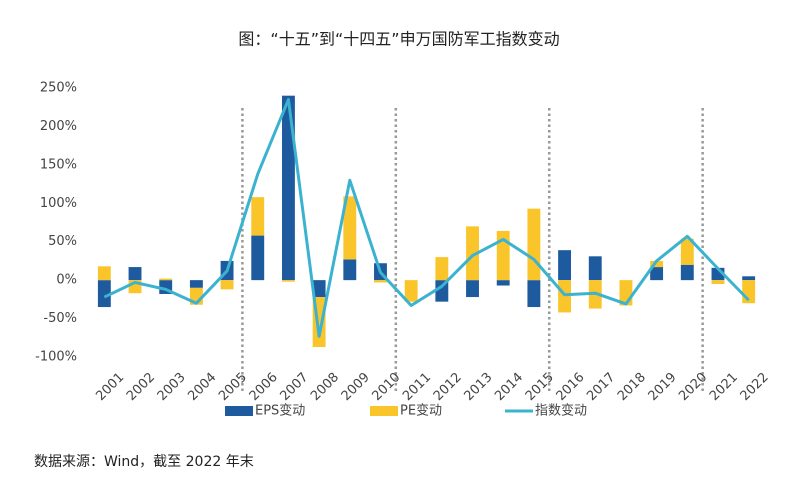  Describe the element at coordinates (110, 387) in the screenshot. I see `x-tick-label: 2001` at that location.